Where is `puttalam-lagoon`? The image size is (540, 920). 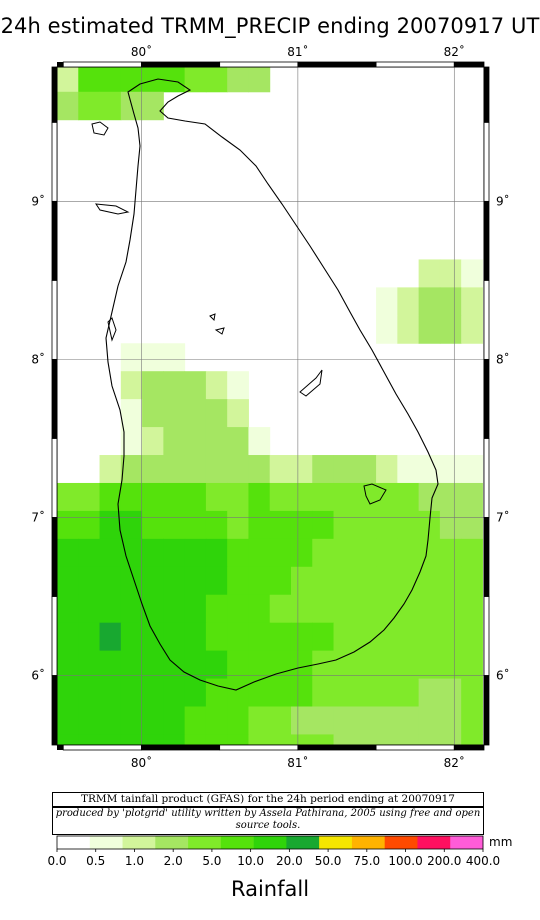
puttalam-lagoon is located at coordinates (112, 329).